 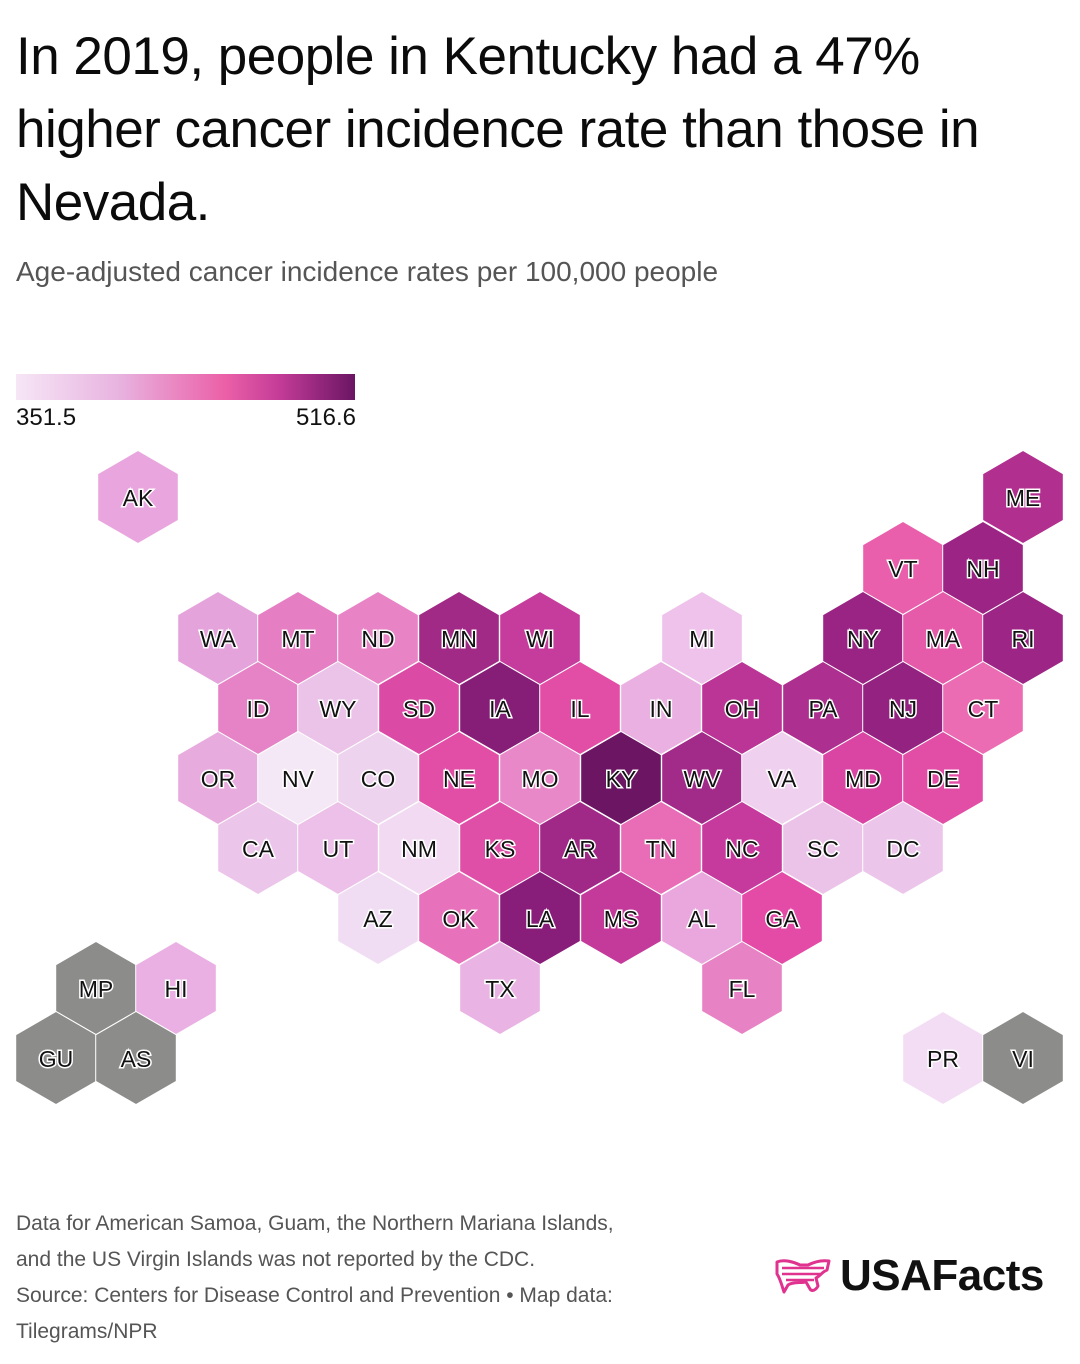 I want to click on state-tile-il: IL, so click(x=580, y=708).